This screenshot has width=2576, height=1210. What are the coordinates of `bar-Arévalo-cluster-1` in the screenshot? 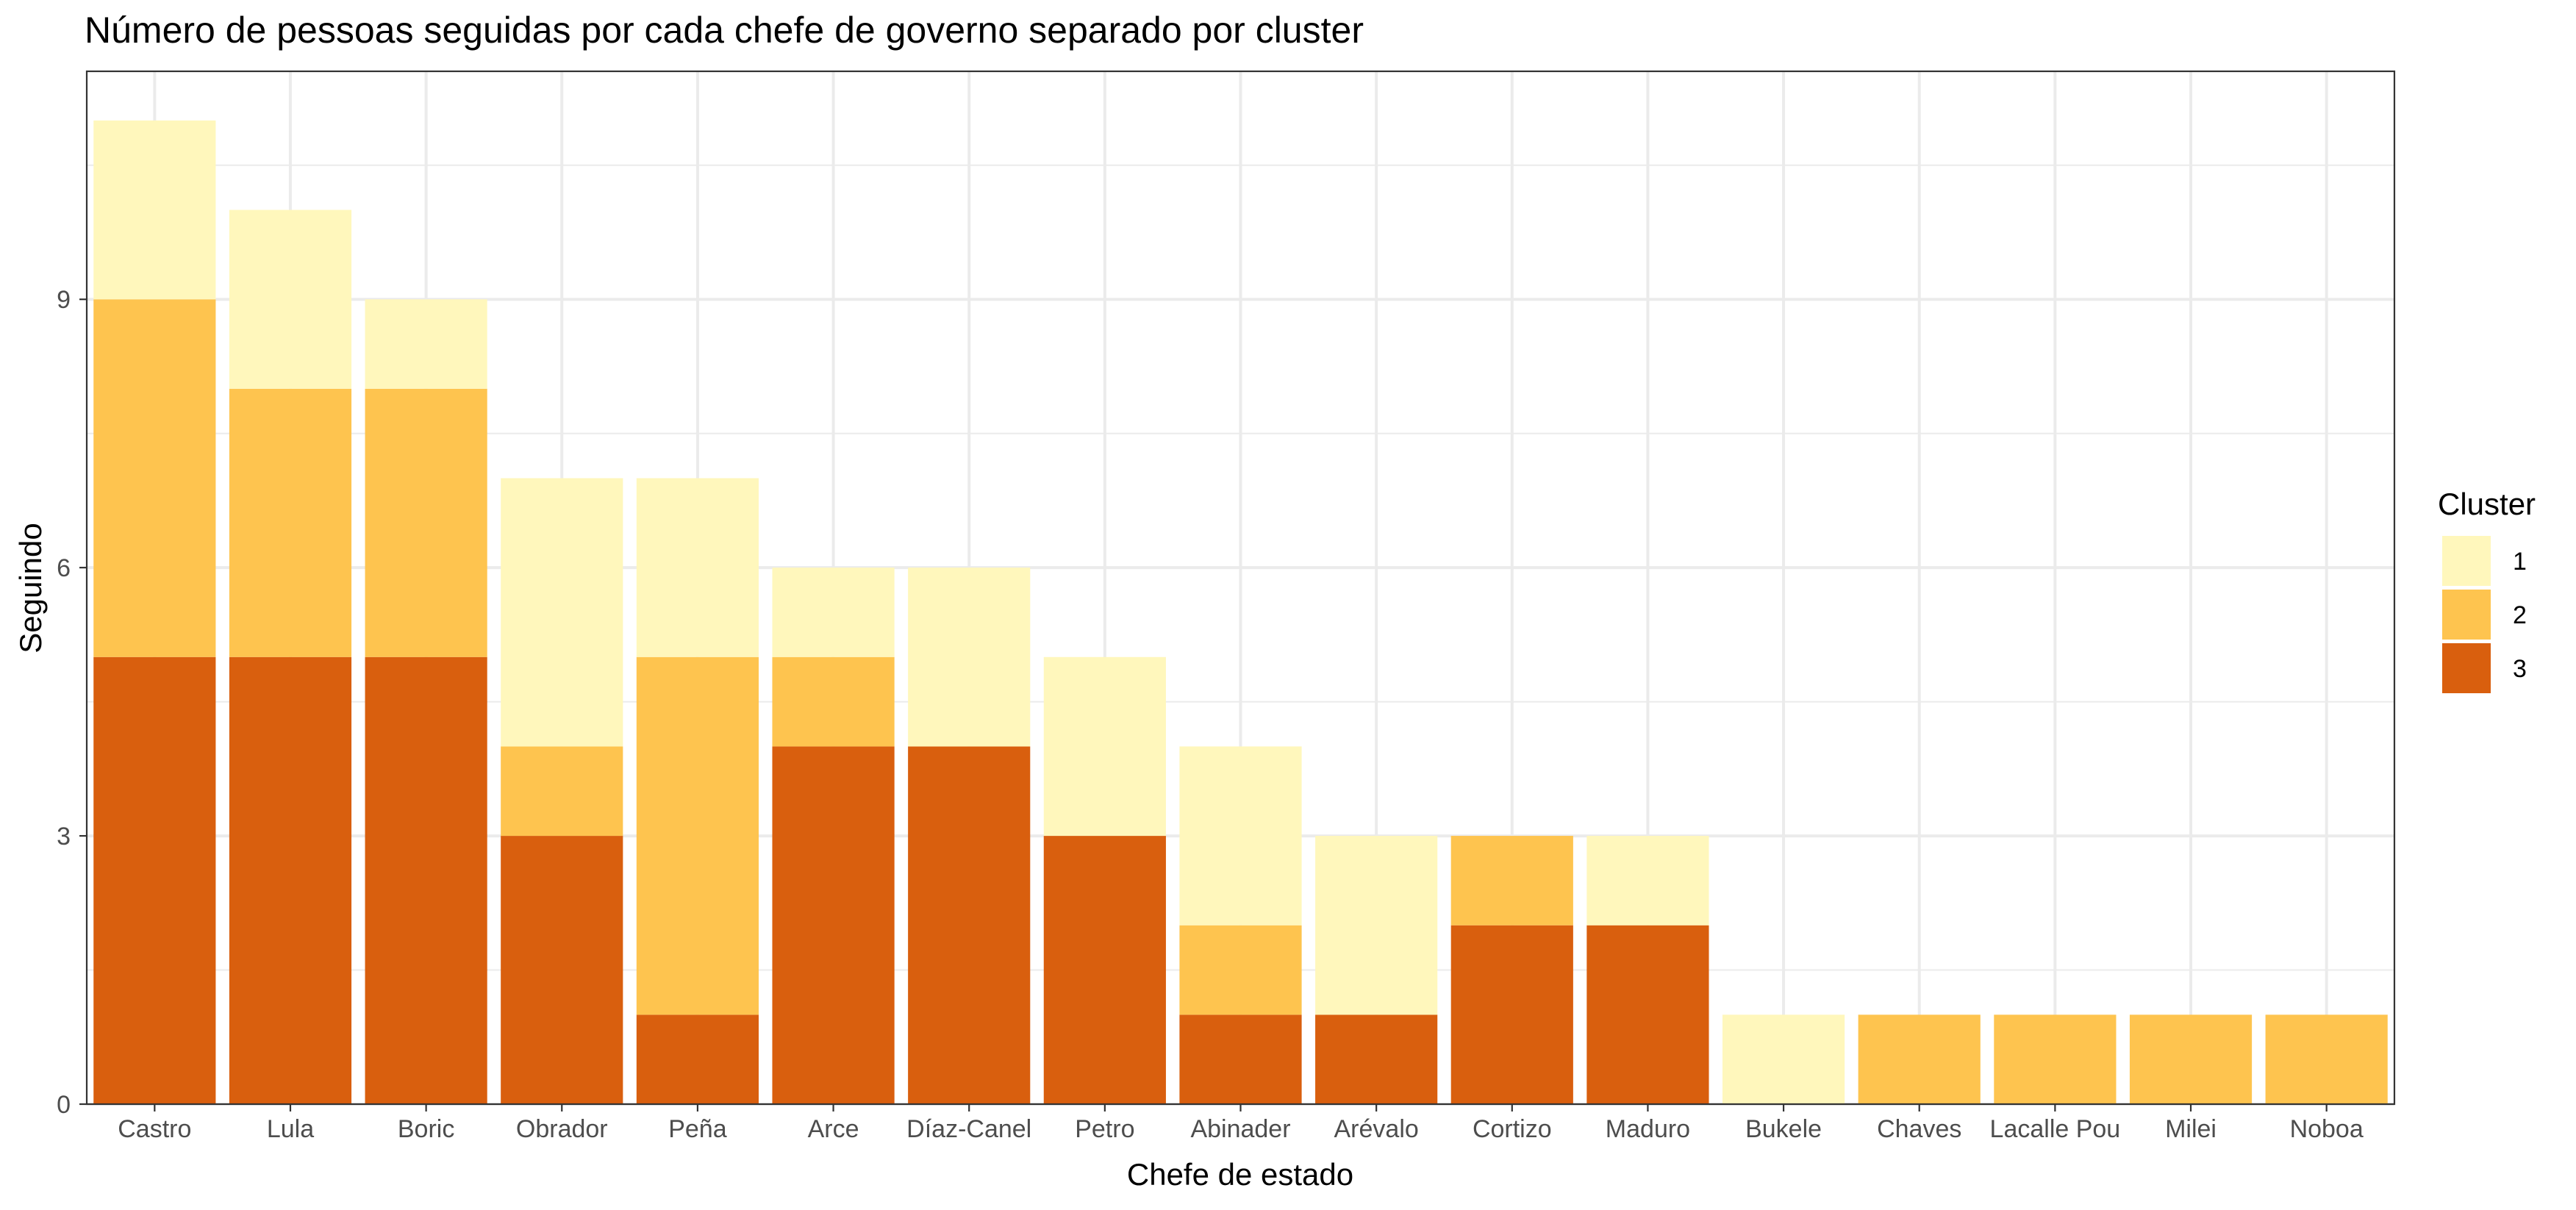 It's located at (1376, 925).